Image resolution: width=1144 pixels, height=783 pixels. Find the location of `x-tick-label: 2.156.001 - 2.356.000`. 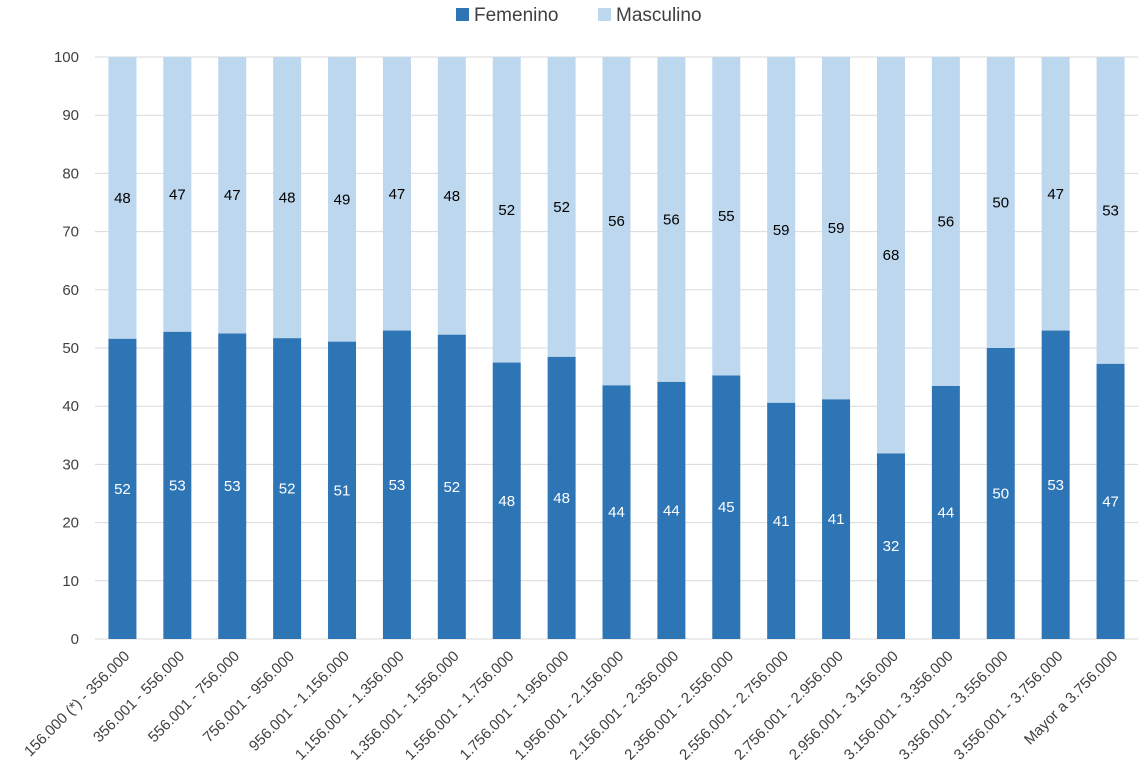

x-tick-label: 2.156.001 - 2.356.000 is located at coordinates (624, 706).